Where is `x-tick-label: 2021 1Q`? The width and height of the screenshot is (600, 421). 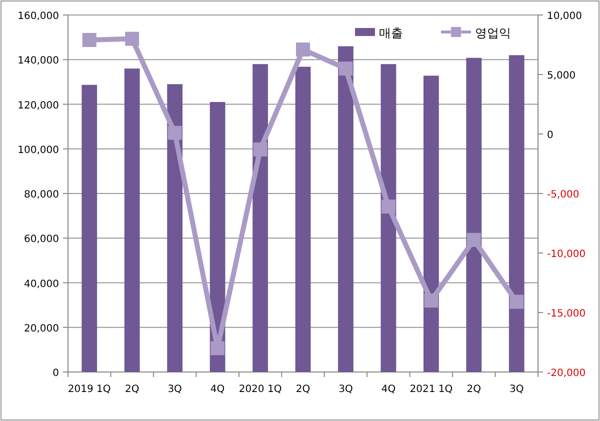
x-tick-label: 2021 1Q is located at coordinates (431, 389).